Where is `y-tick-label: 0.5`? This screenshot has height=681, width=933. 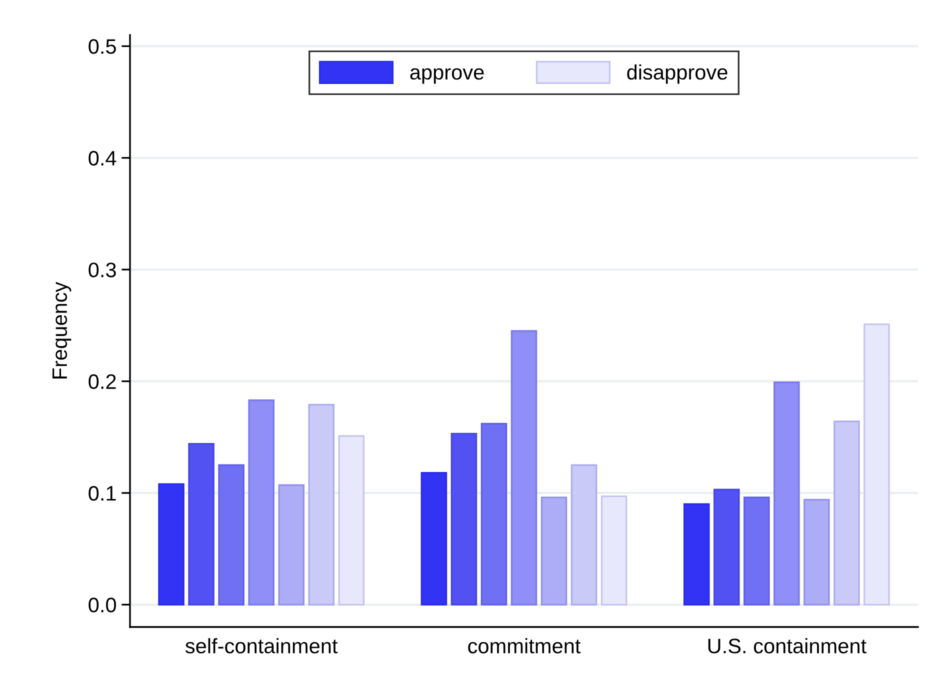
y-tick-label: 0.5 is located at coordinates (102, 46).